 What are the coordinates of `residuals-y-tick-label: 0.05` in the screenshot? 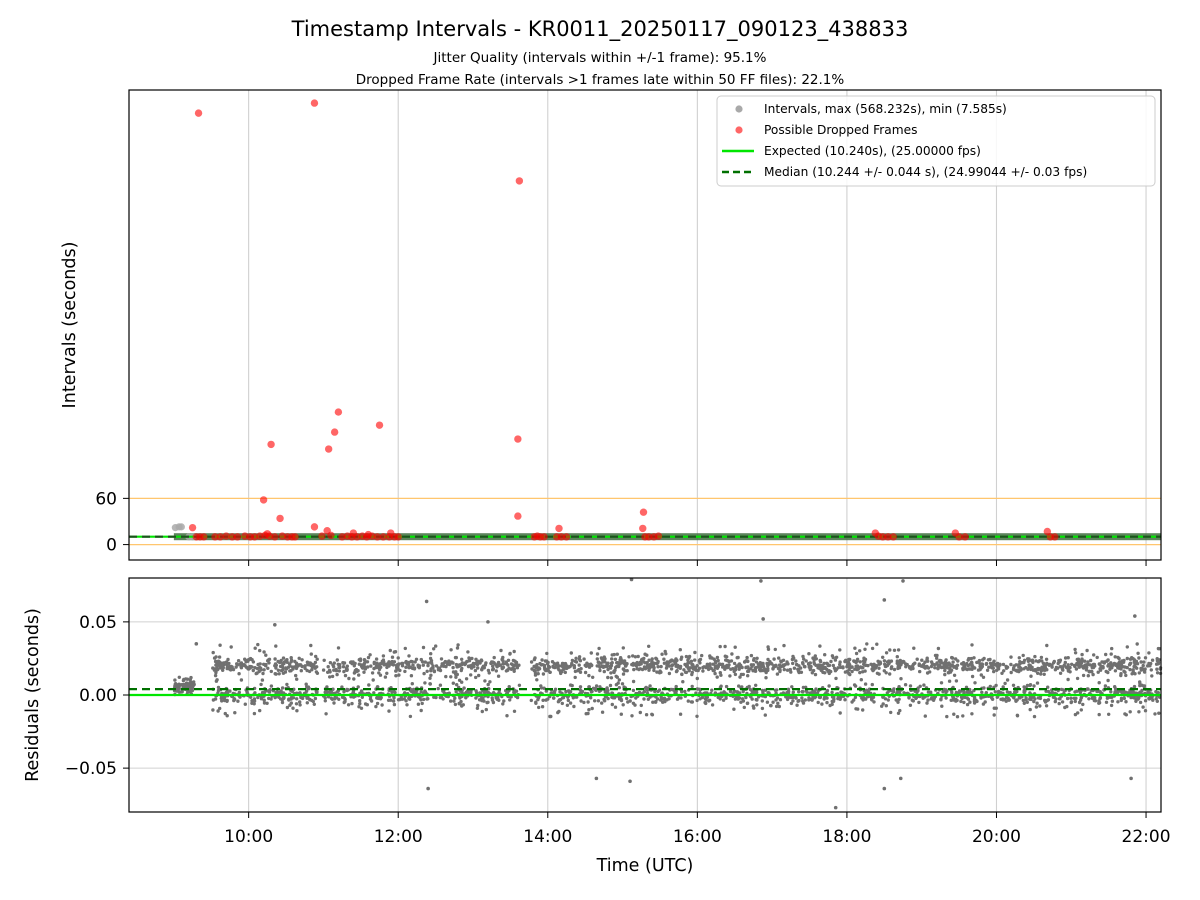 It's located at (98, 623).